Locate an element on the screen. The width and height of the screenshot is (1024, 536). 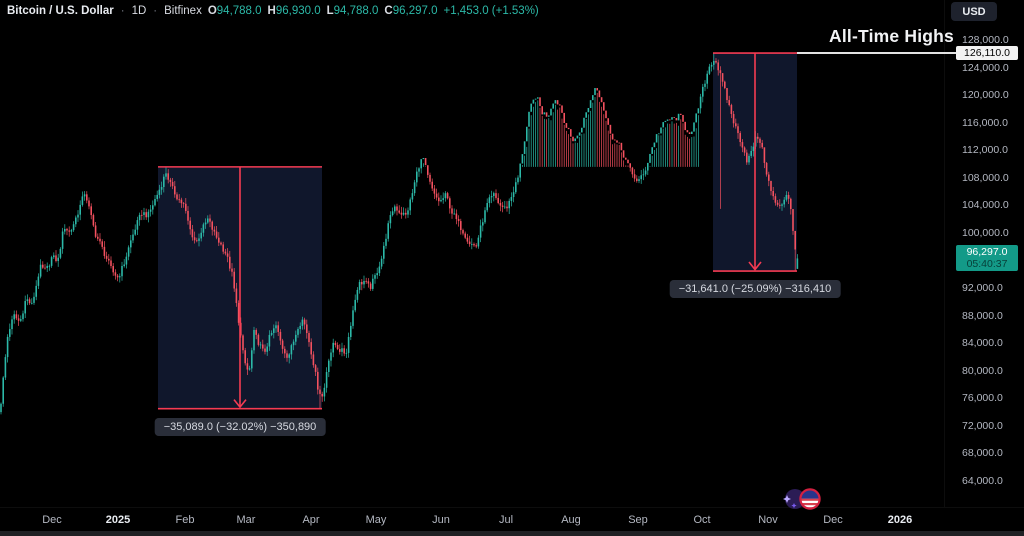
price-tick: 84,000.0 is located at coordinates (982, 343).